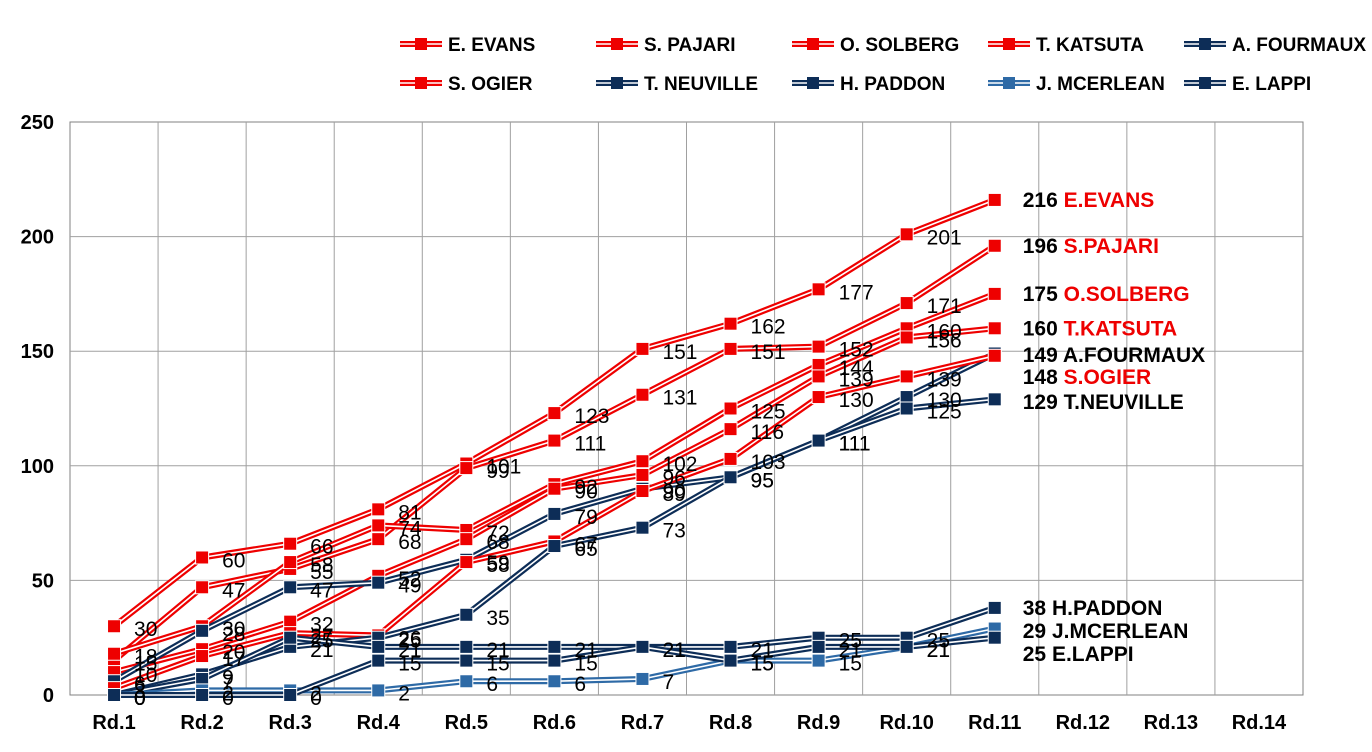 This screenshot has height=752, width=1372. Describe the element at coordinates (140, 691) in the screenshot. I see `data-label: 3` at that location.